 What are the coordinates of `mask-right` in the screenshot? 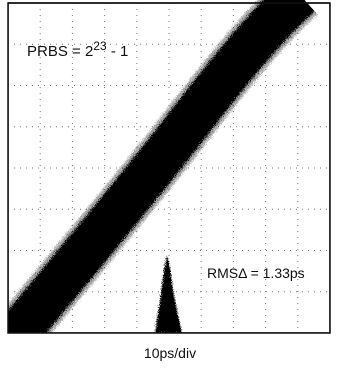 It's located at (336, 184).